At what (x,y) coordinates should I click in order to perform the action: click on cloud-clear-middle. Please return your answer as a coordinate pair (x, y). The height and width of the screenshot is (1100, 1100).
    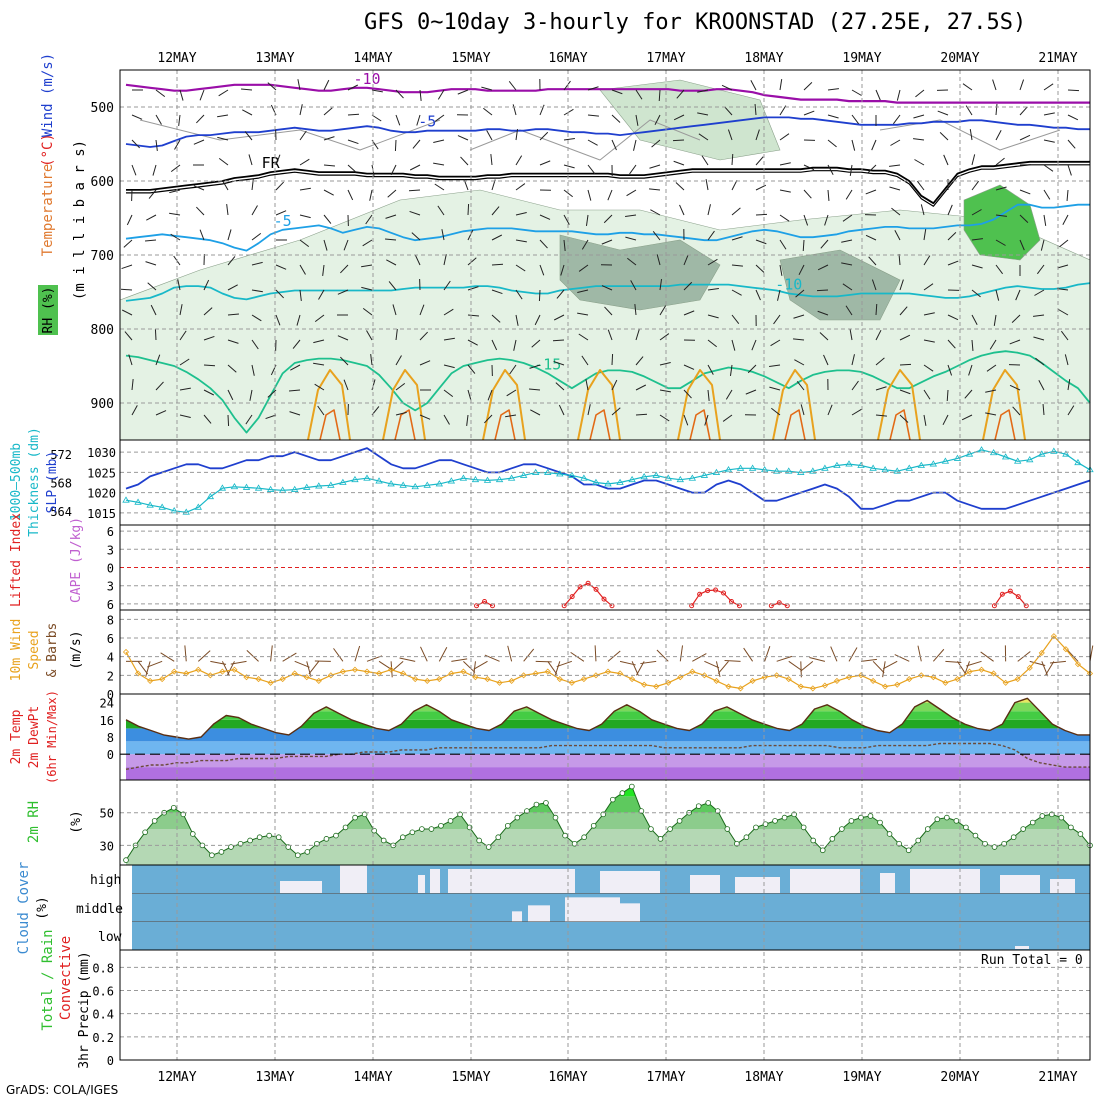
    Looking at the image, I should click on (630, 912).